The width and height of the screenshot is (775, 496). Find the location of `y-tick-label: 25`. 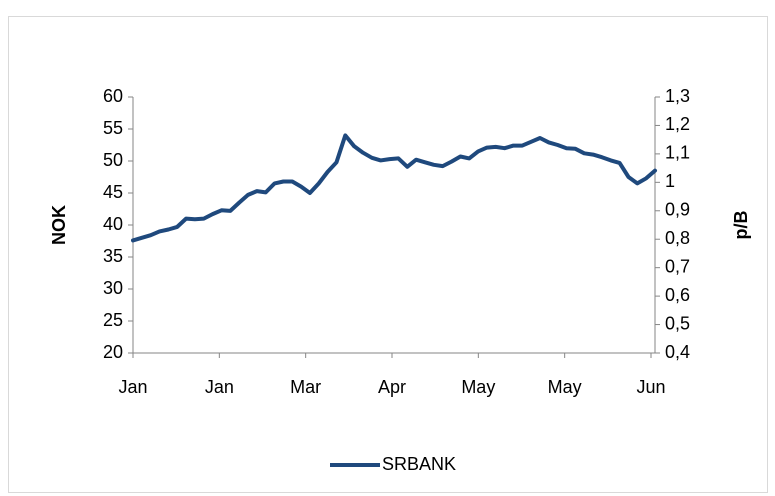

y-tick-label: 25 is located at coordinates (113, 320).